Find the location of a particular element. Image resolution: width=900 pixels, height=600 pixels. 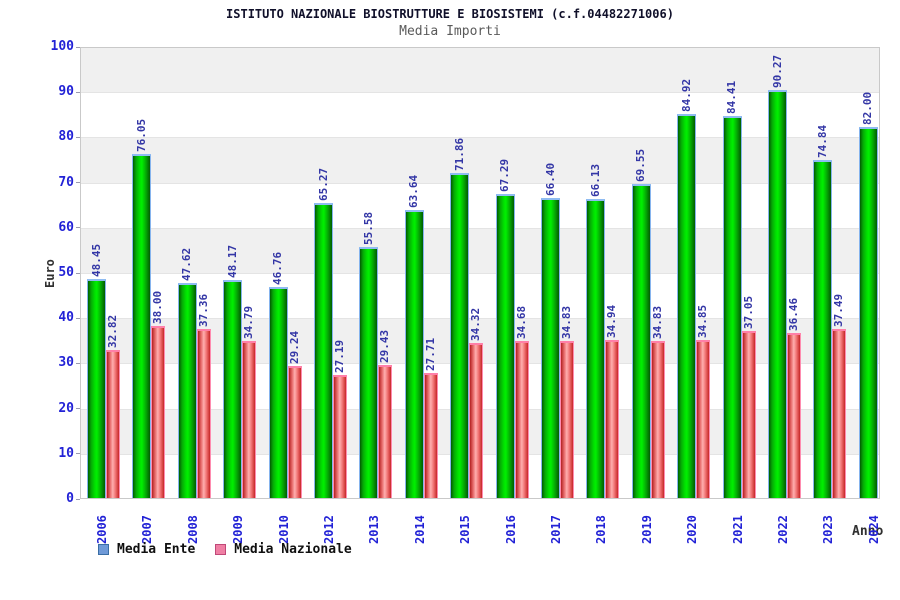

bar-media-ente-2014 is located at coordinates (414, 354).